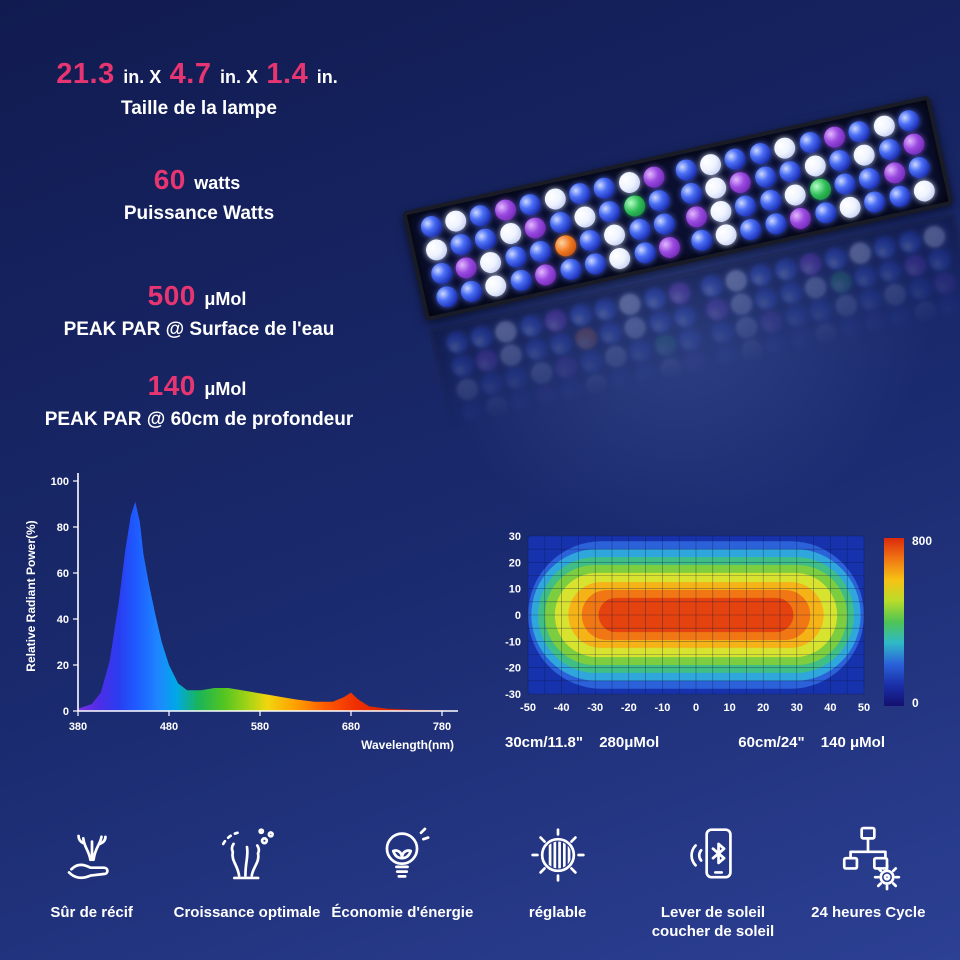 The image size is (960, 960). What do you see at coordinates (515, 590) in the screenshot?
I see `svg-text: 10` at bounding box center [515, 590].